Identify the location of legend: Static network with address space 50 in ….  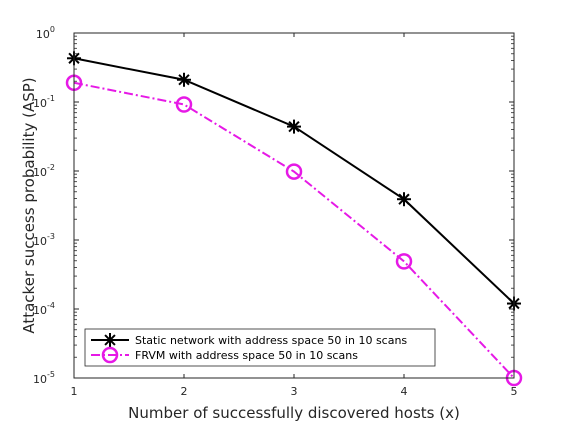
(260, 347).